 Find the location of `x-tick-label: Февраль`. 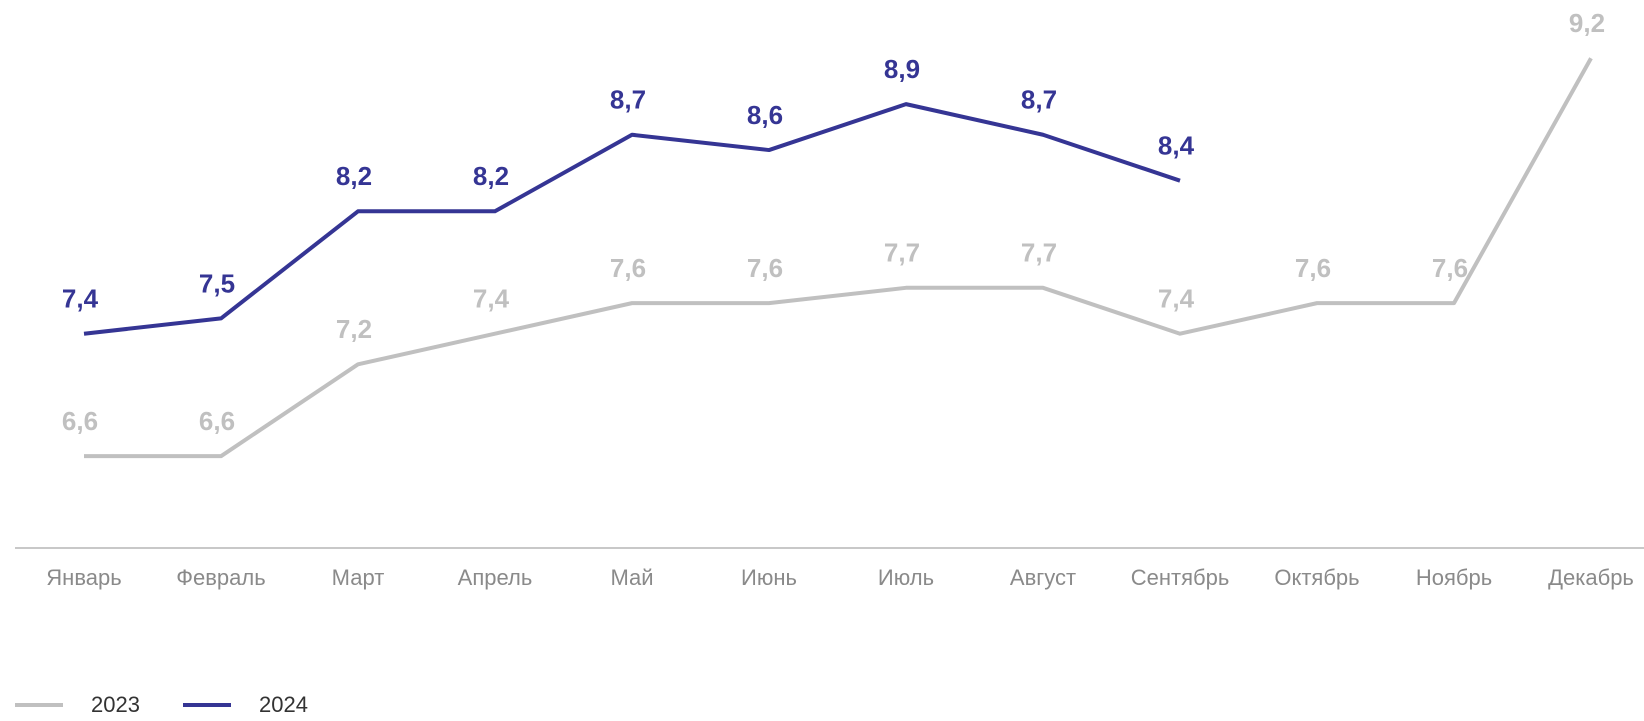

x-tick-label: Февраль is located at coordinates (220, 577).